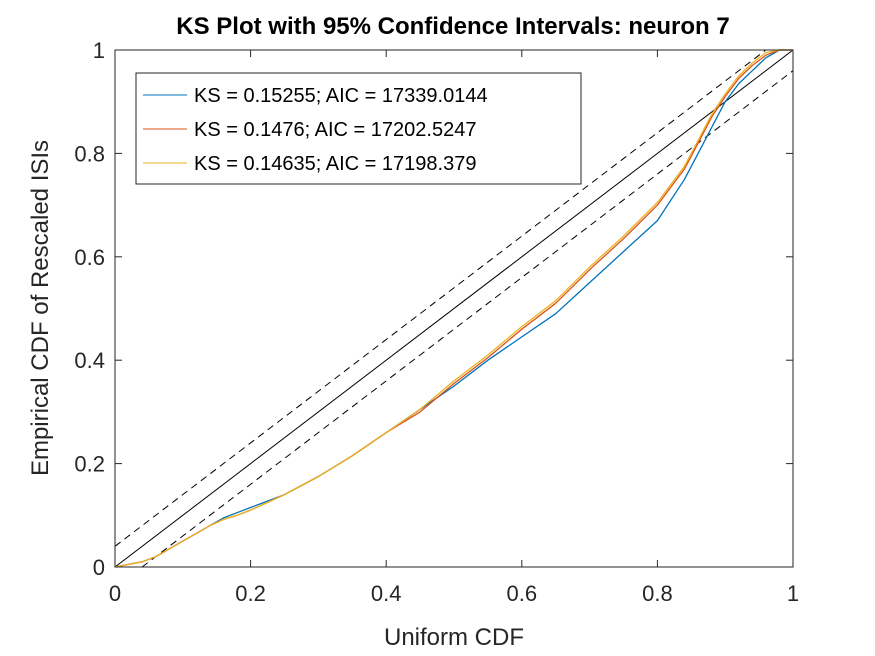 The height and width of the screenshot is (656, 875). I want to click on y-tick-label: 0.2, so click(89, 464).